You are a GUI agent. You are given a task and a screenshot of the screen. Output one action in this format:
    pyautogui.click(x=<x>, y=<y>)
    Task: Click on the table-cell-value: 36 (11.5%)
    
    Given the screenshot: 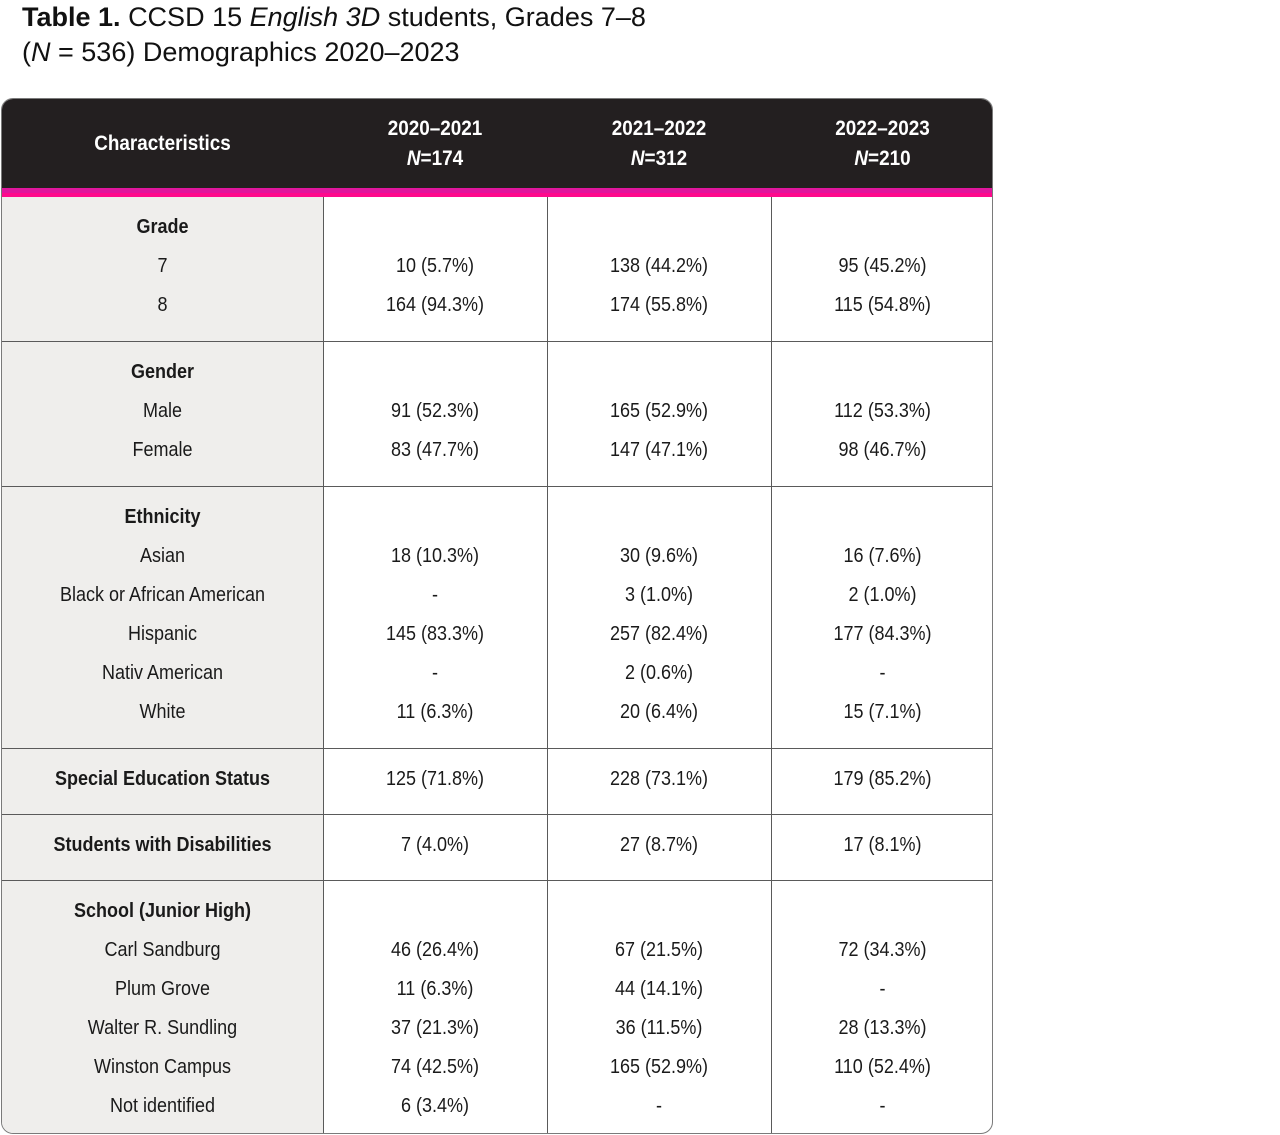 What is the action you would take?
    pyautogui.click(x=659, y=1028)
    